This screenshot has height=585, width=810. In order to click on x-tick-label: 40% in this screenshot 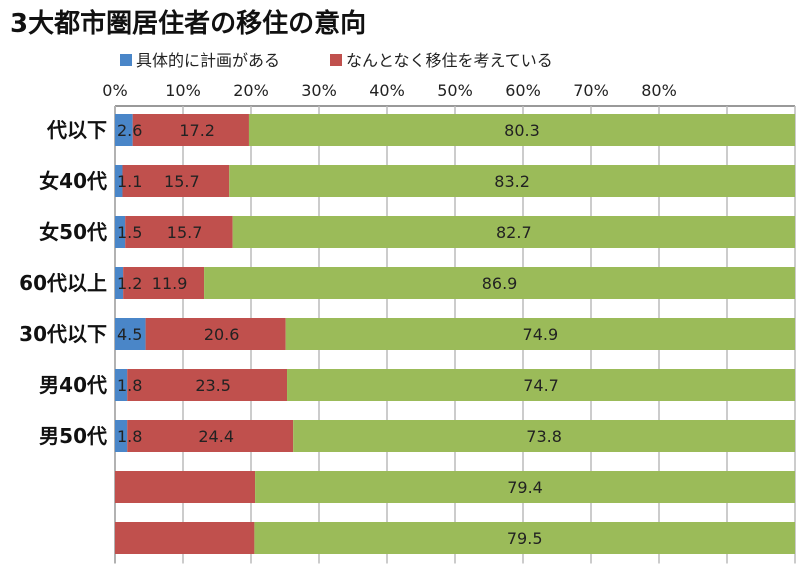, I will do `click(387, 90)`.